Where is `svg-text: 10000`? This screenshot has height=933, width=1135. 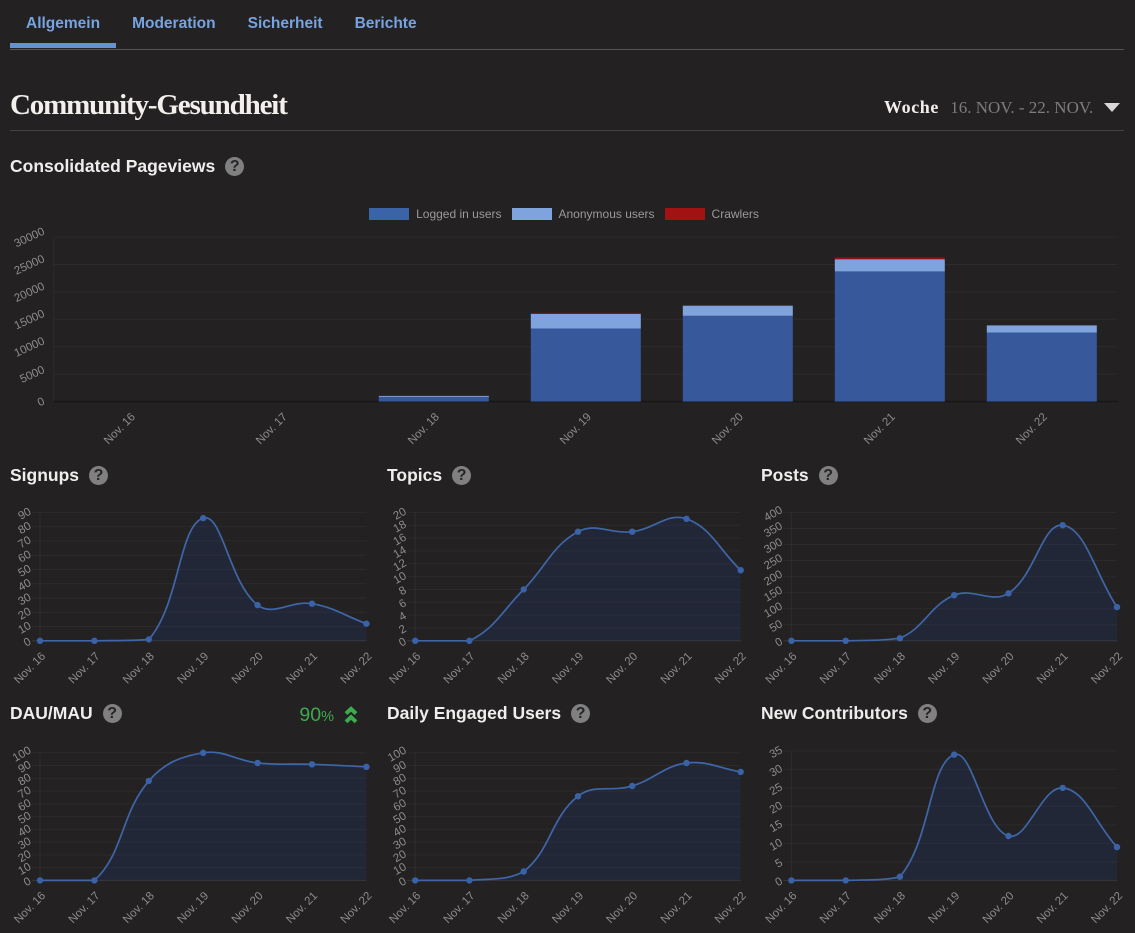 svg-text: 10000 is located at coordinates (30, 347).